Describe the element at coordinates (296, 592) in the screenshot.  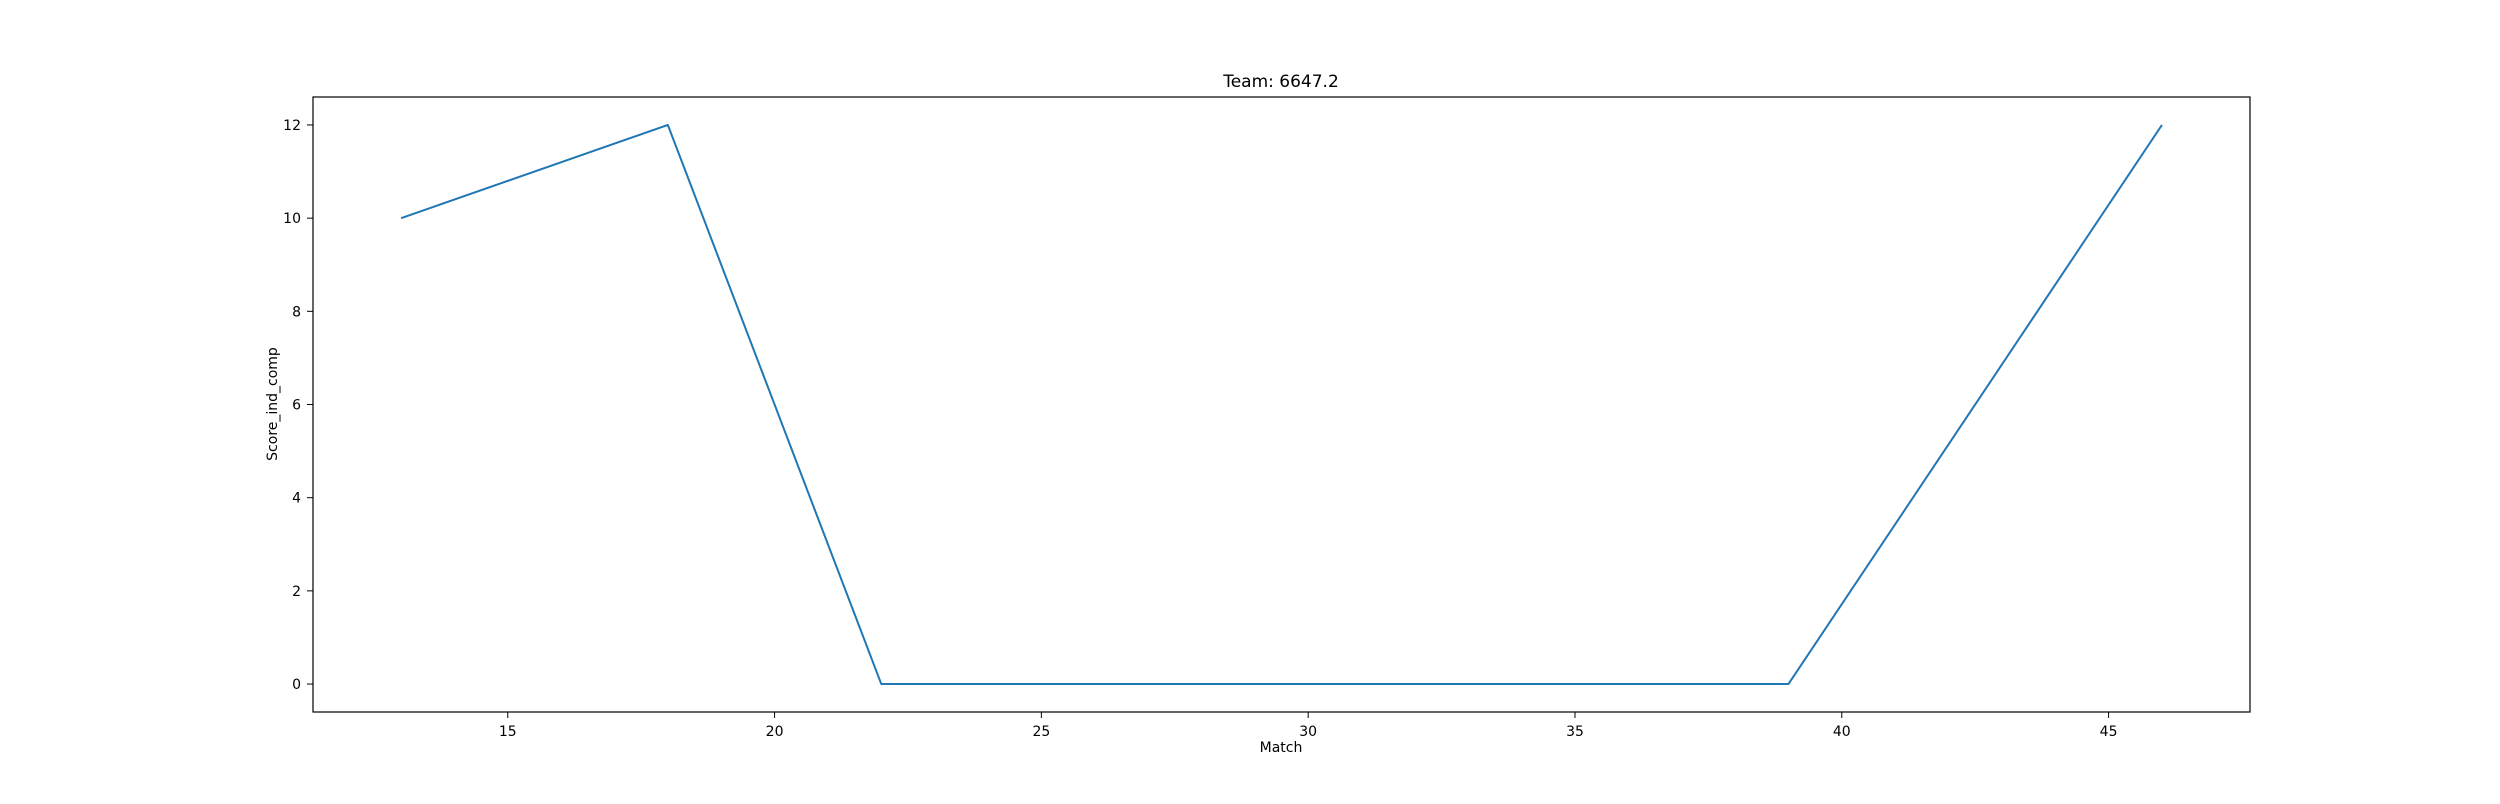
I see `y-tick-label: 2` at that location.